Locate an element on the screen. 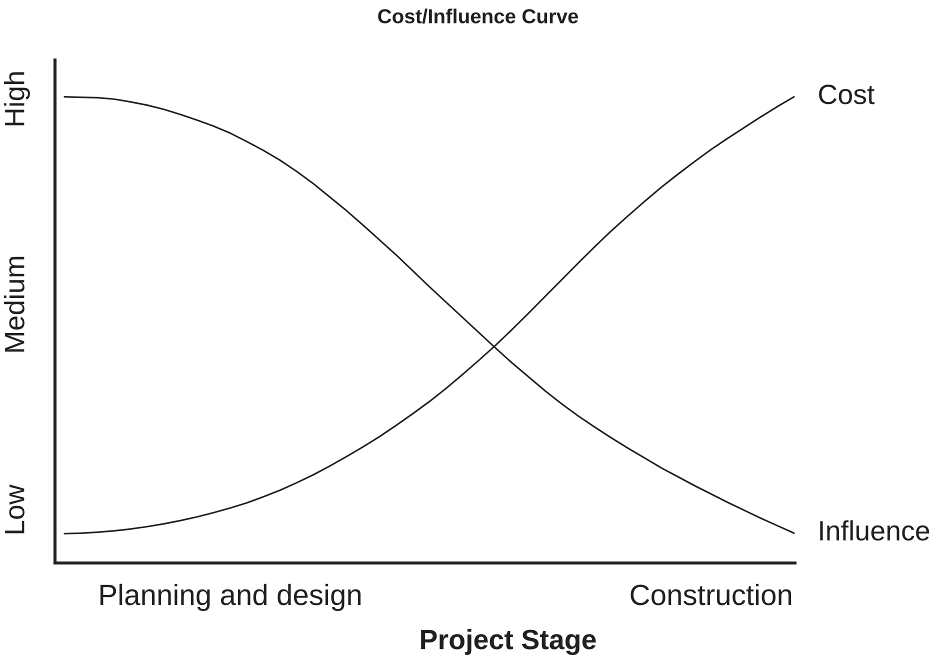  text: Low is located at coordinates (14, 509).